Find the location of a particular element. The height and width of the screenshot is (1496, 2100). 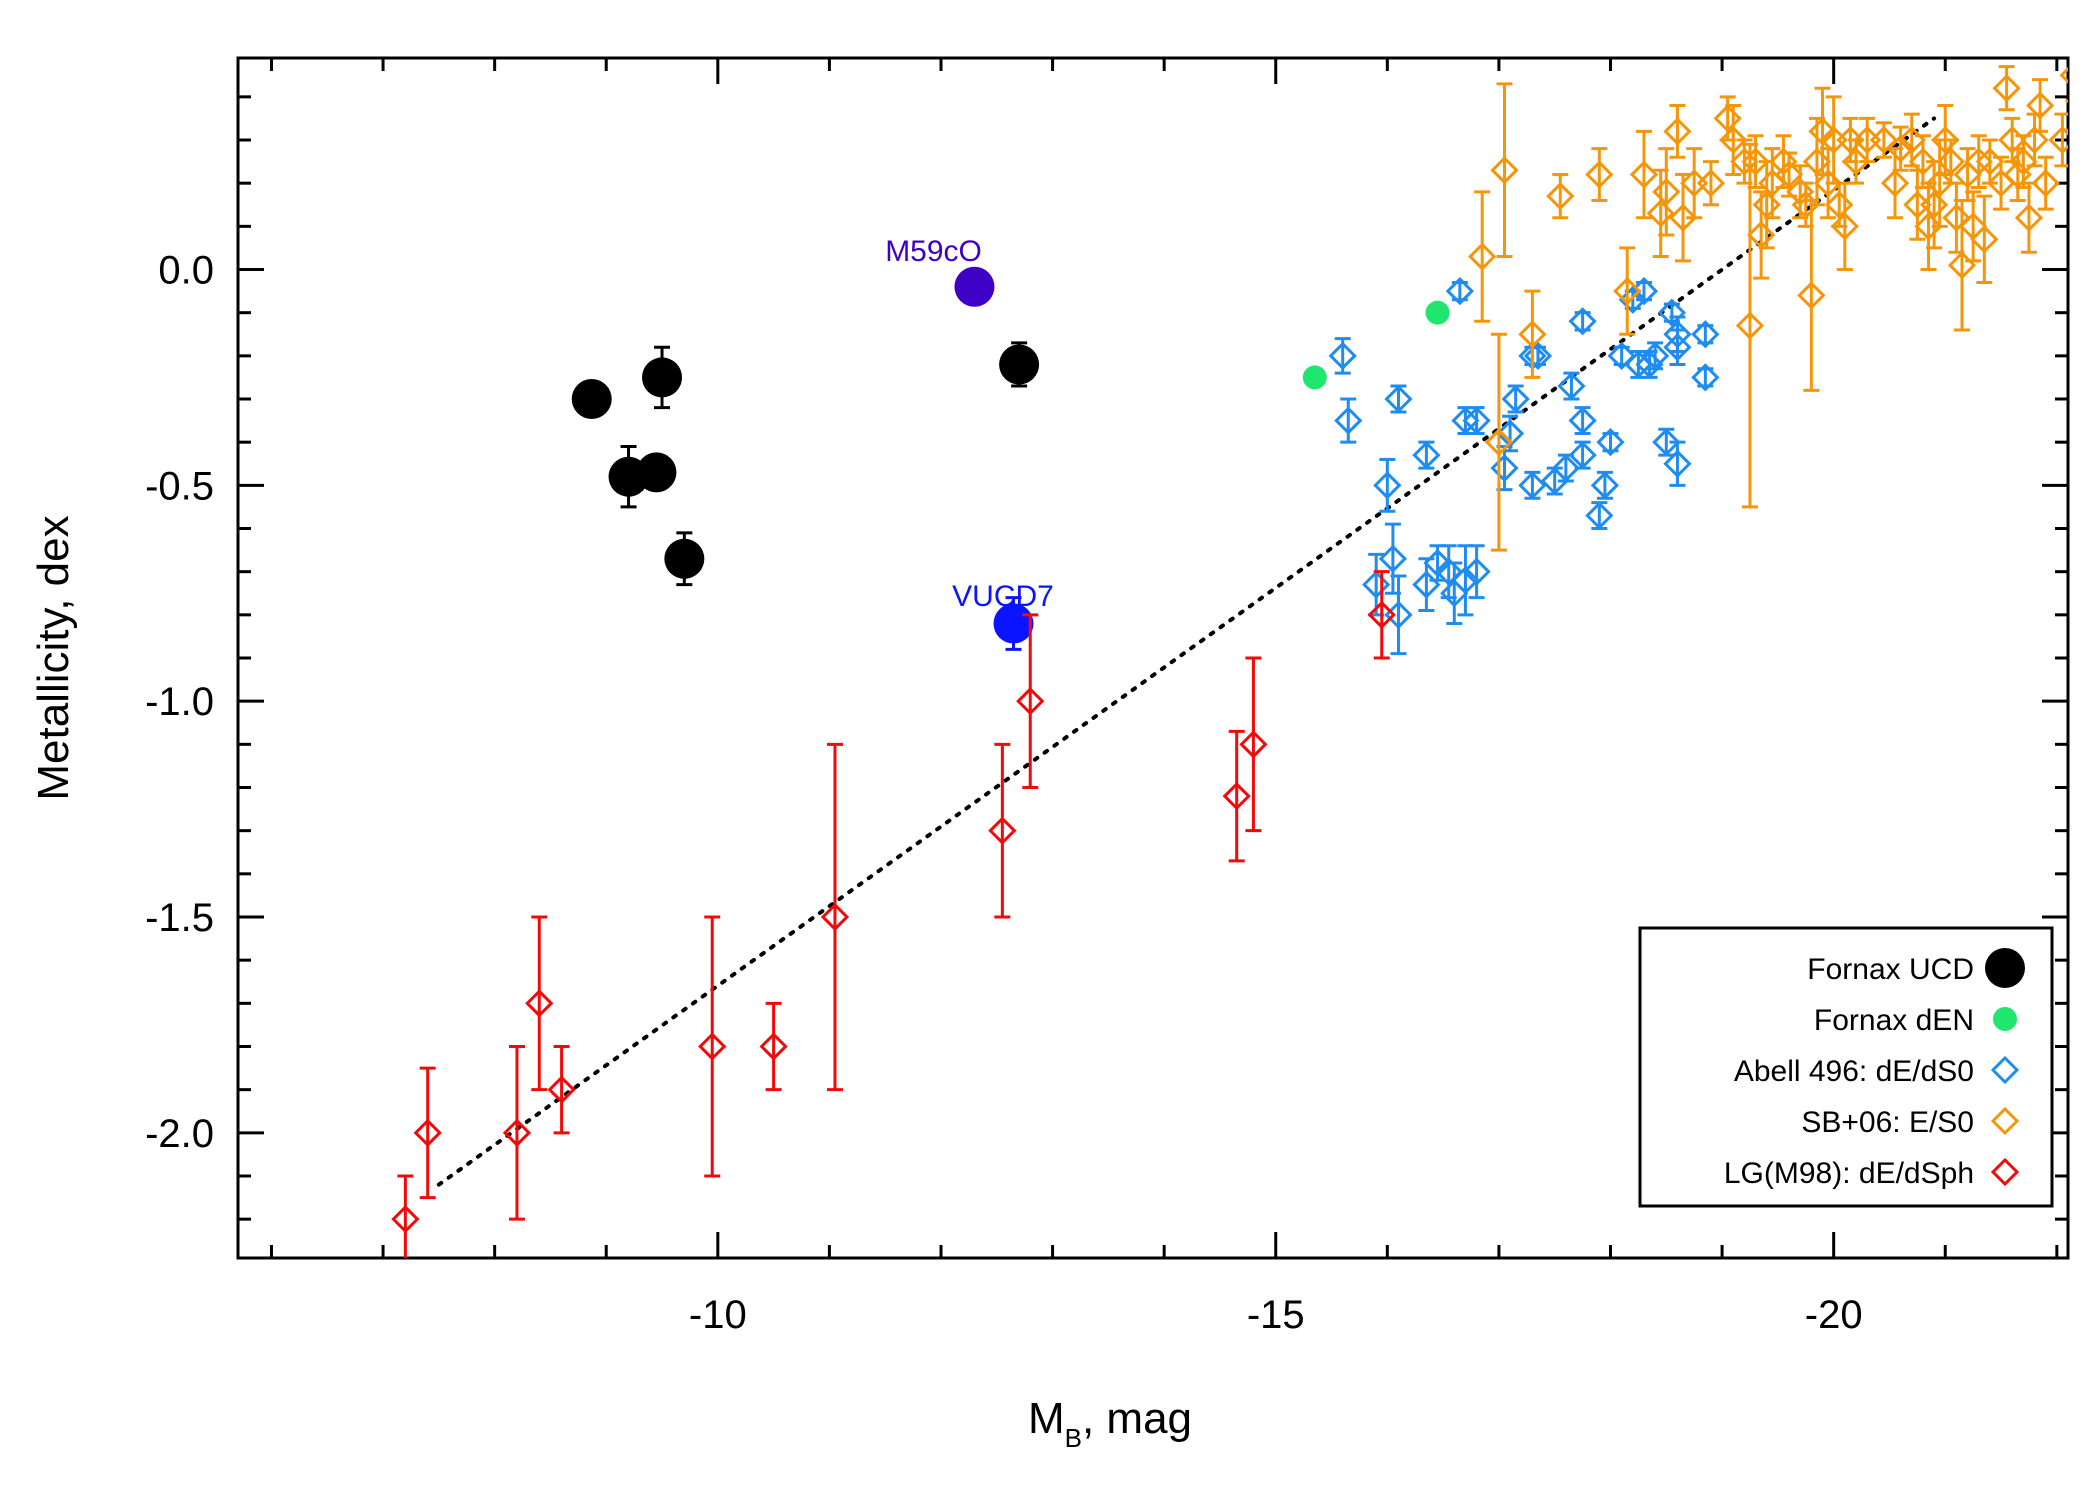

legend-box is located at coordinates (1846, 1067).